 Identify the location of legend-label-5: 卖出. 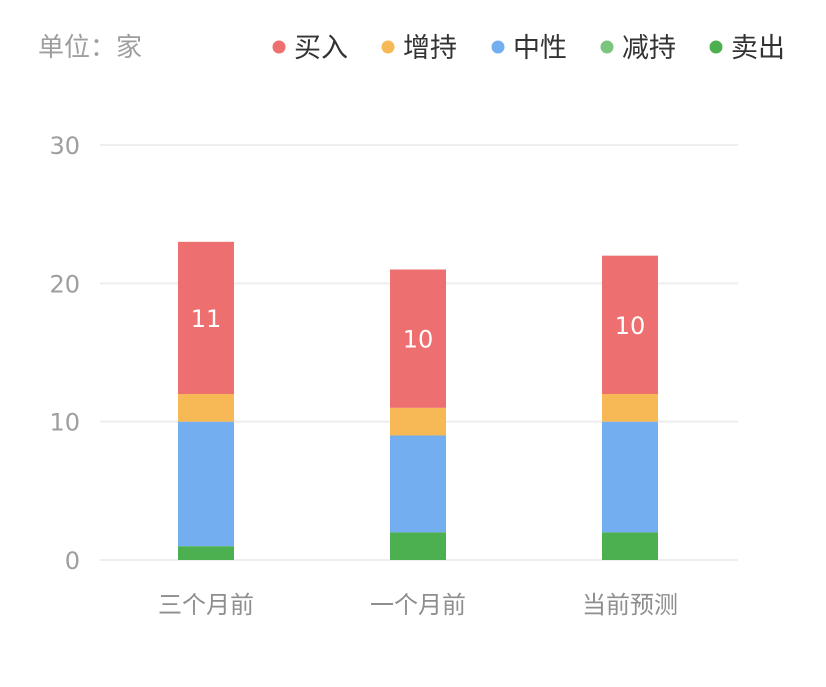
(758, 48).